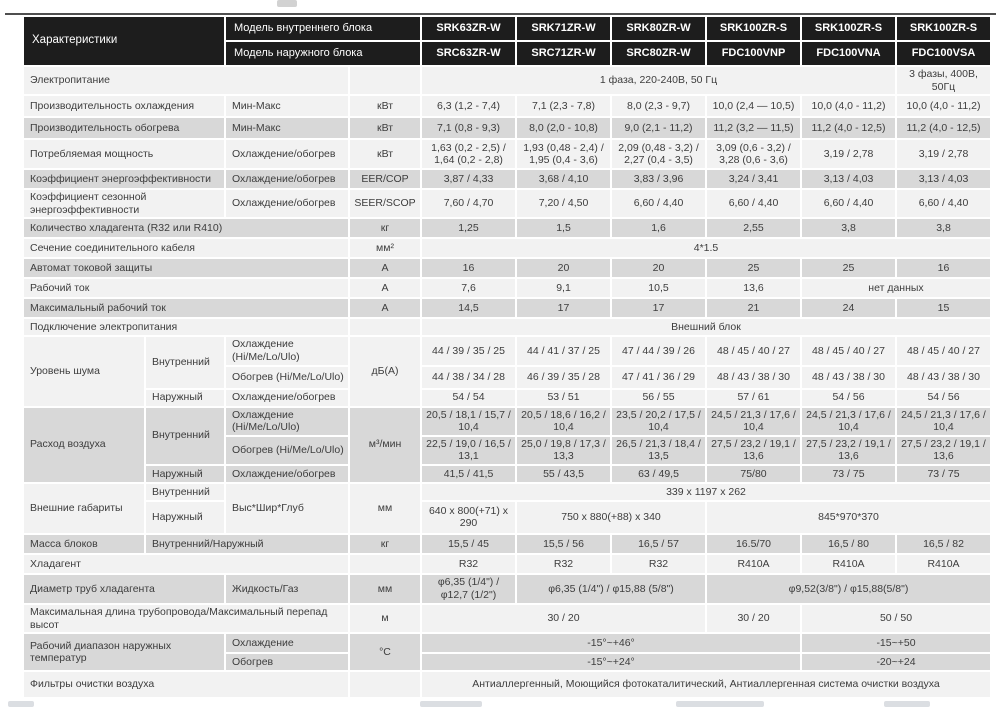 The width and height of the screenshot is (1000, 708). What do you see at coordinates (468, 179) in the screenshot?
I see `spec-value-cell: 3,87 / 4,33` at bounding box center [468, 179].